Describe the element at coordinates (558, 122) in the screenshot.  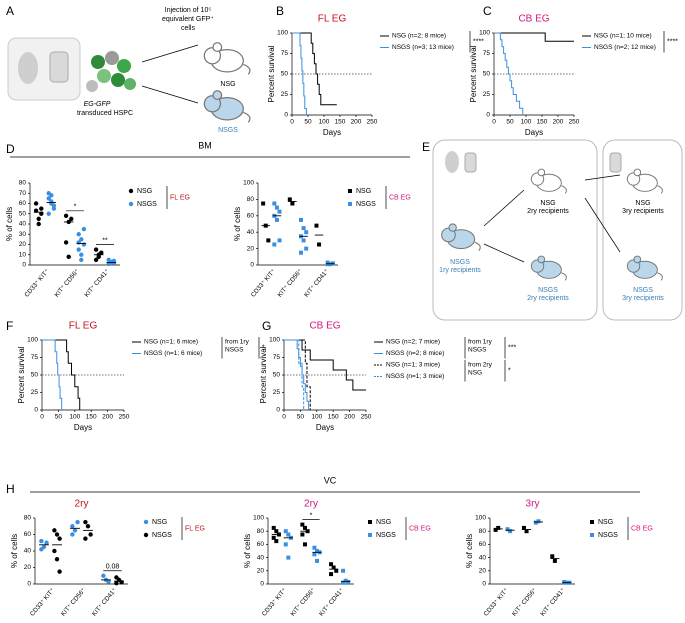
I see `x-tick-label: 200` at that location.